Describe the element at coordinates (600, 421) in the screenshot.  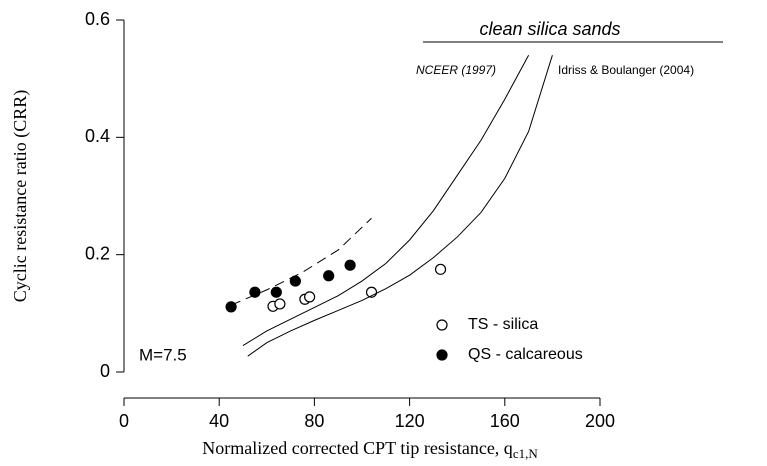
I see `x-tick-label: 200` at that location.